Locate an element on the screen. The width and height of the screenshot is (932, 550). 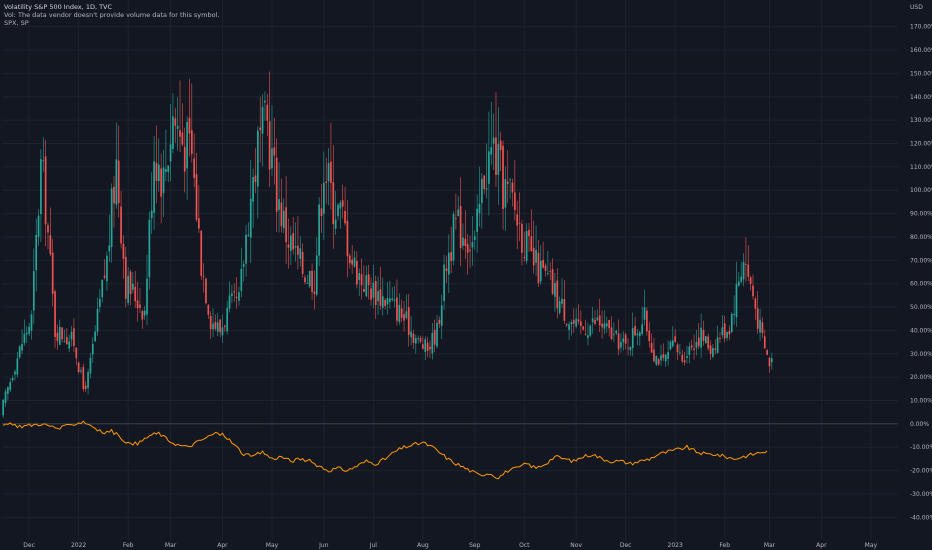
x-tick-label-8: Aug is located at coordinates (423, 545).